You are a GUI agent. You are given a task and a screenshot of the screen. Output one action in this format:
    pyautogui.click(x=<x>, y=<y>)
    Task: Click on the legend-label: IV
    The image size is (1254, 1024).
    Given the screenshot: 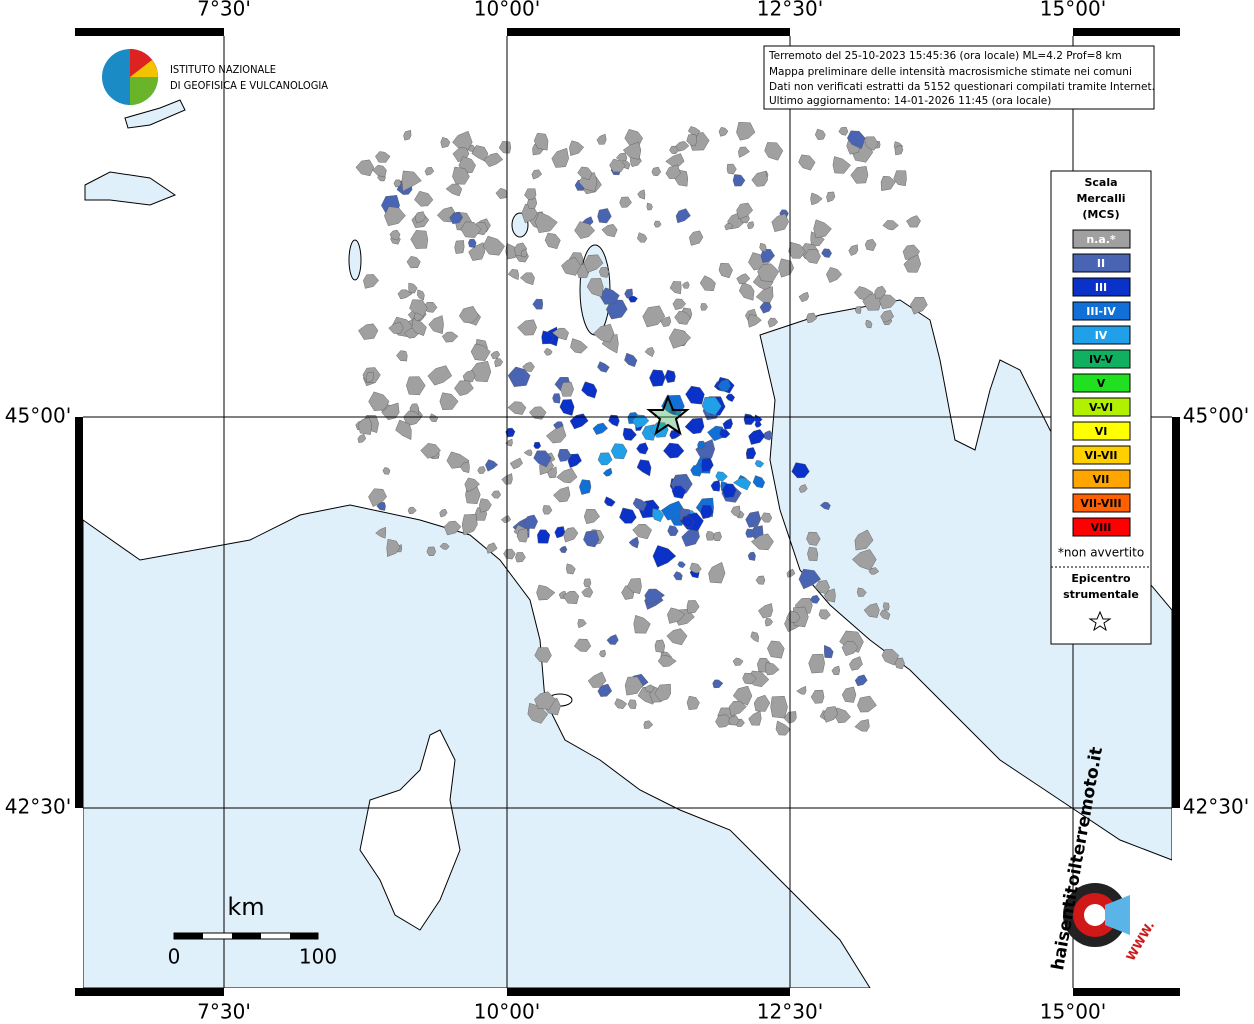 What is the action you would take?
    pyautogui.click(x=1101, y=335)
    